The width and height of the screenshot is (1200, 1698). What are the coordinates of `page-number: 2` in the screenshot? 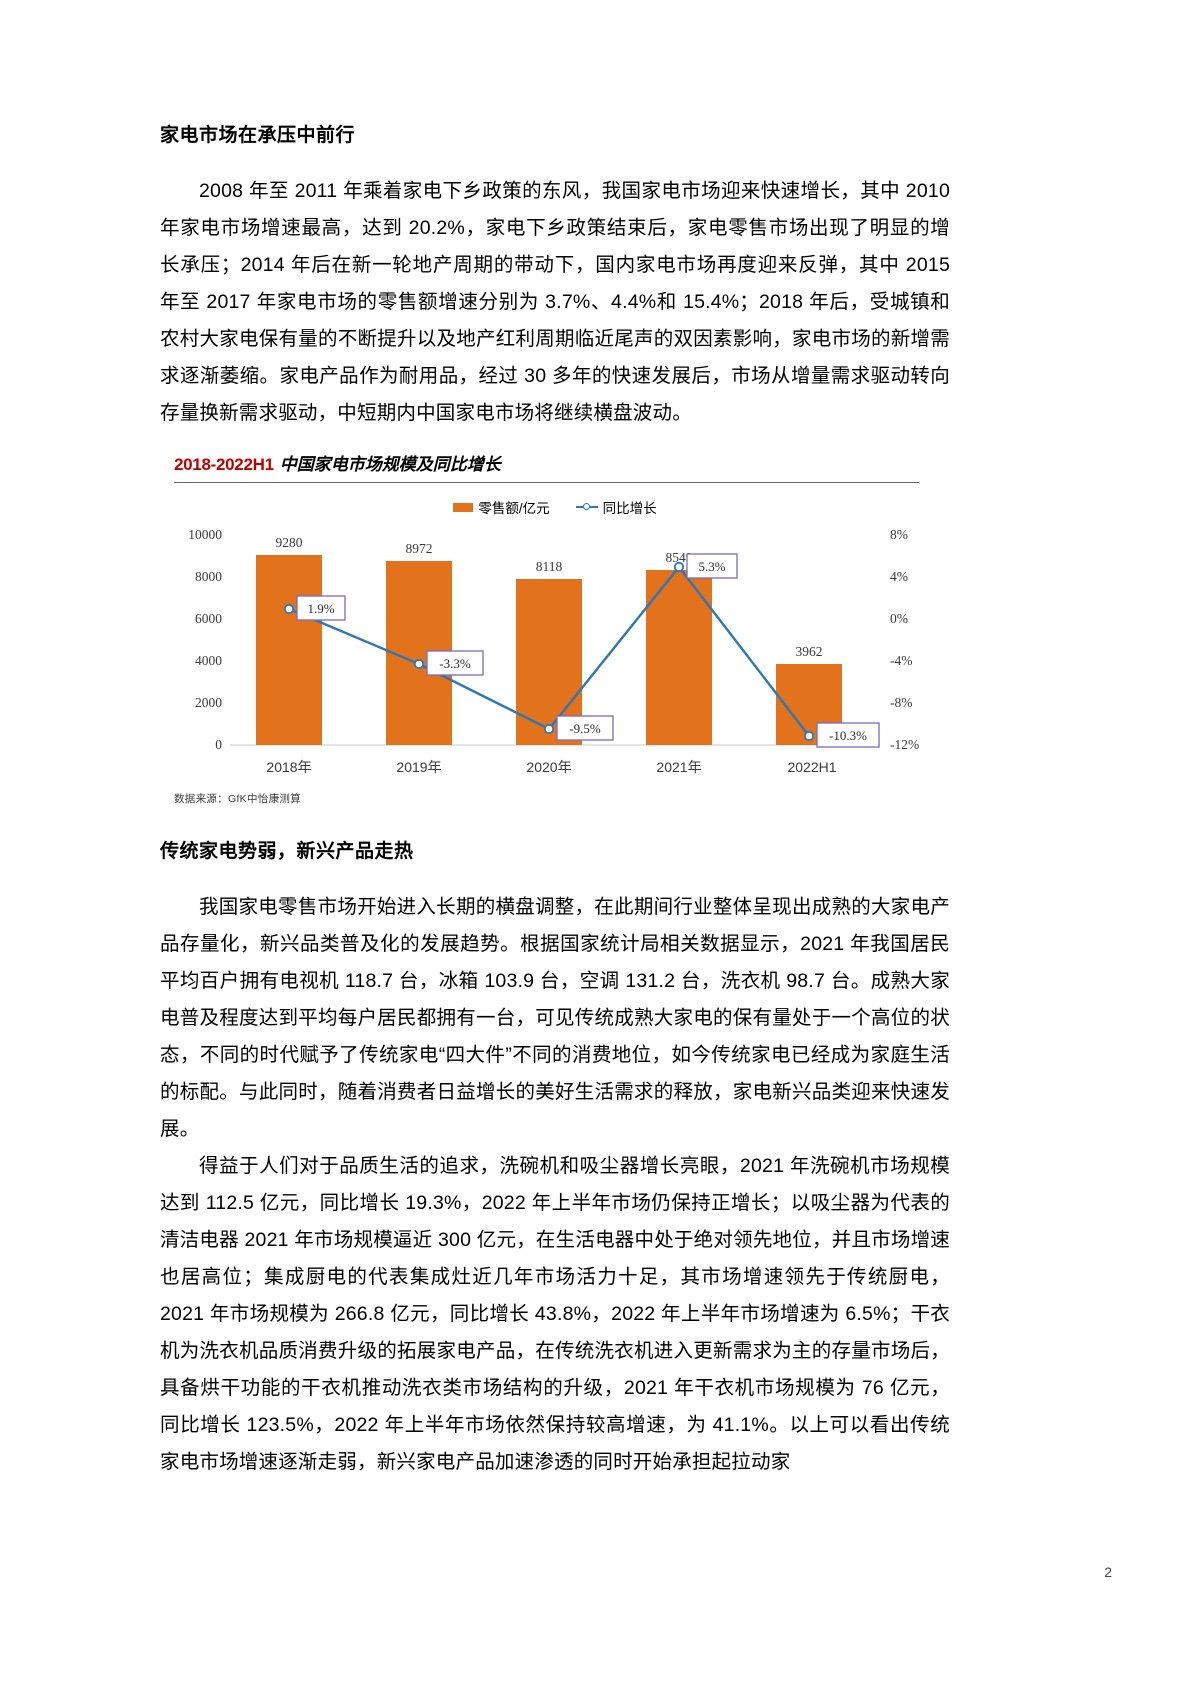 It's located at (1108, 1572).